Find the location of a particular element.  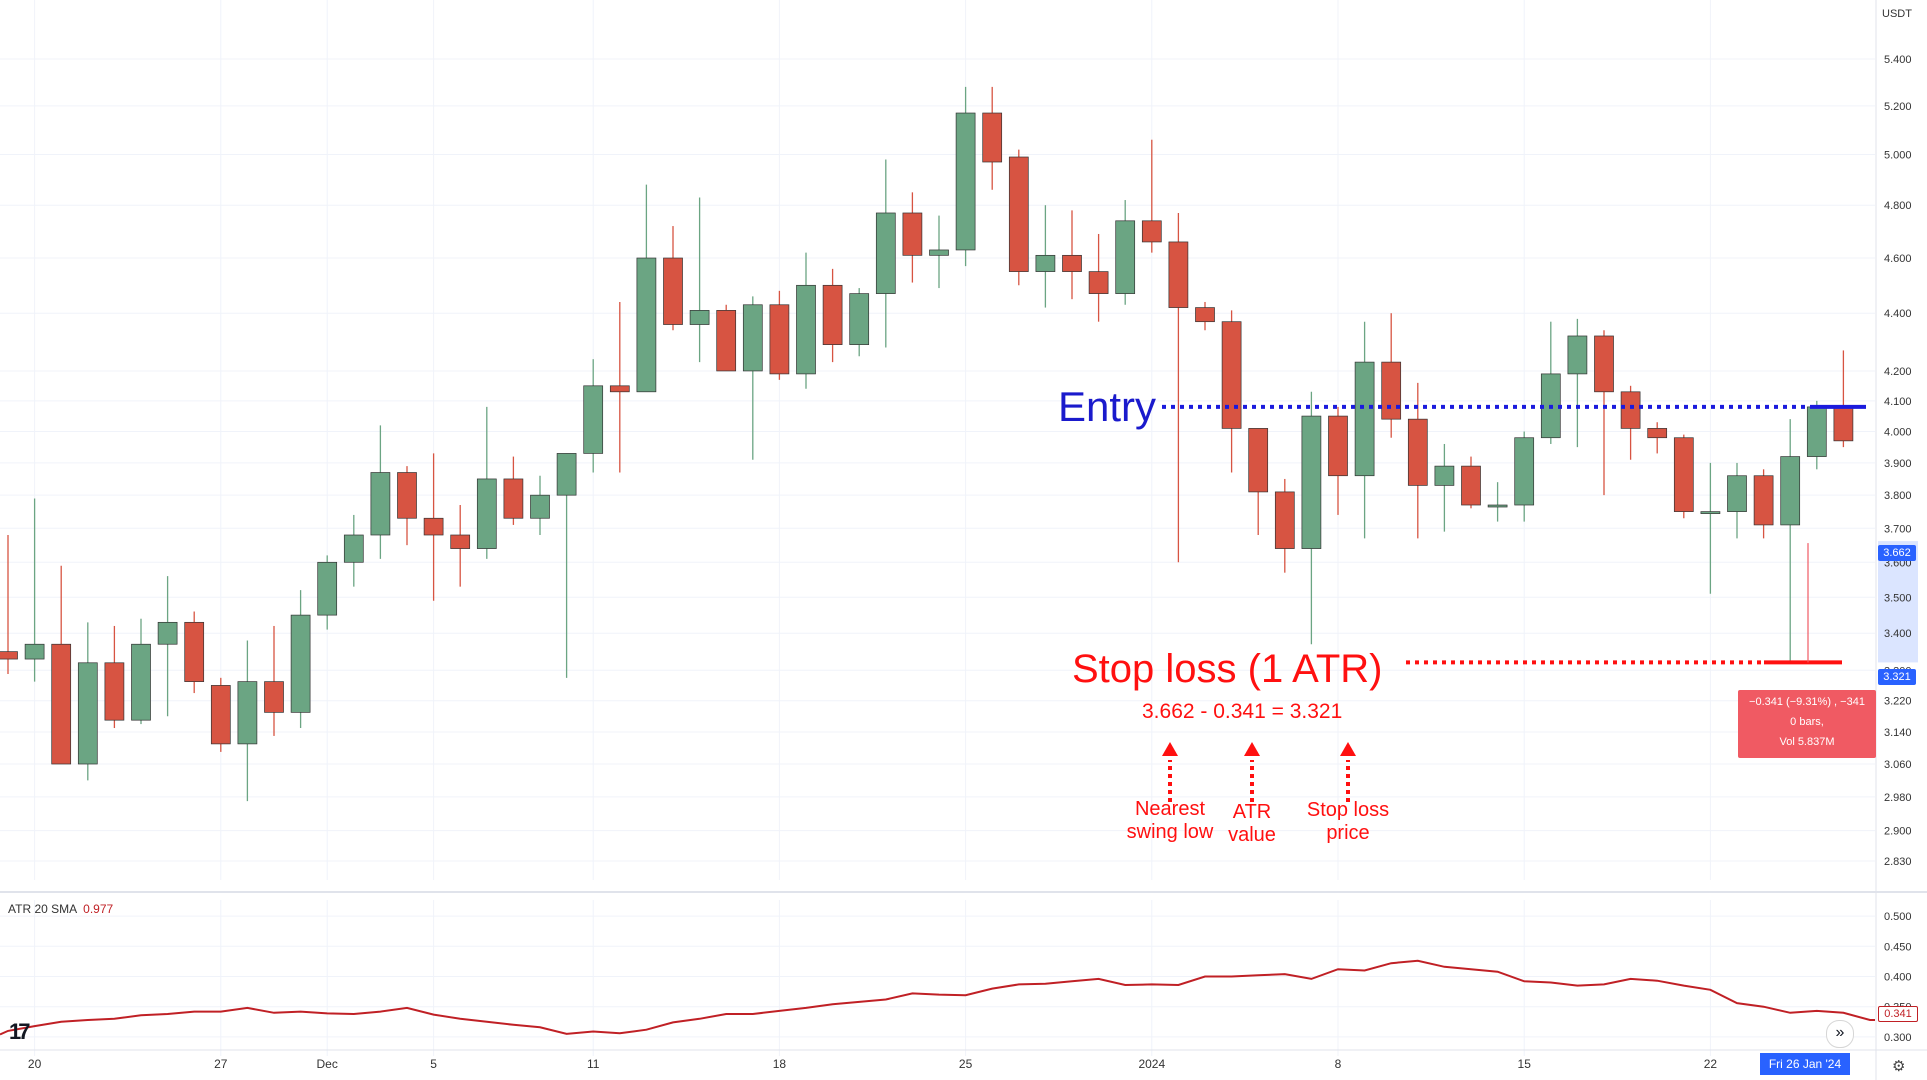

tradingview-logo: 17 is located at coordinates (20, 1031).